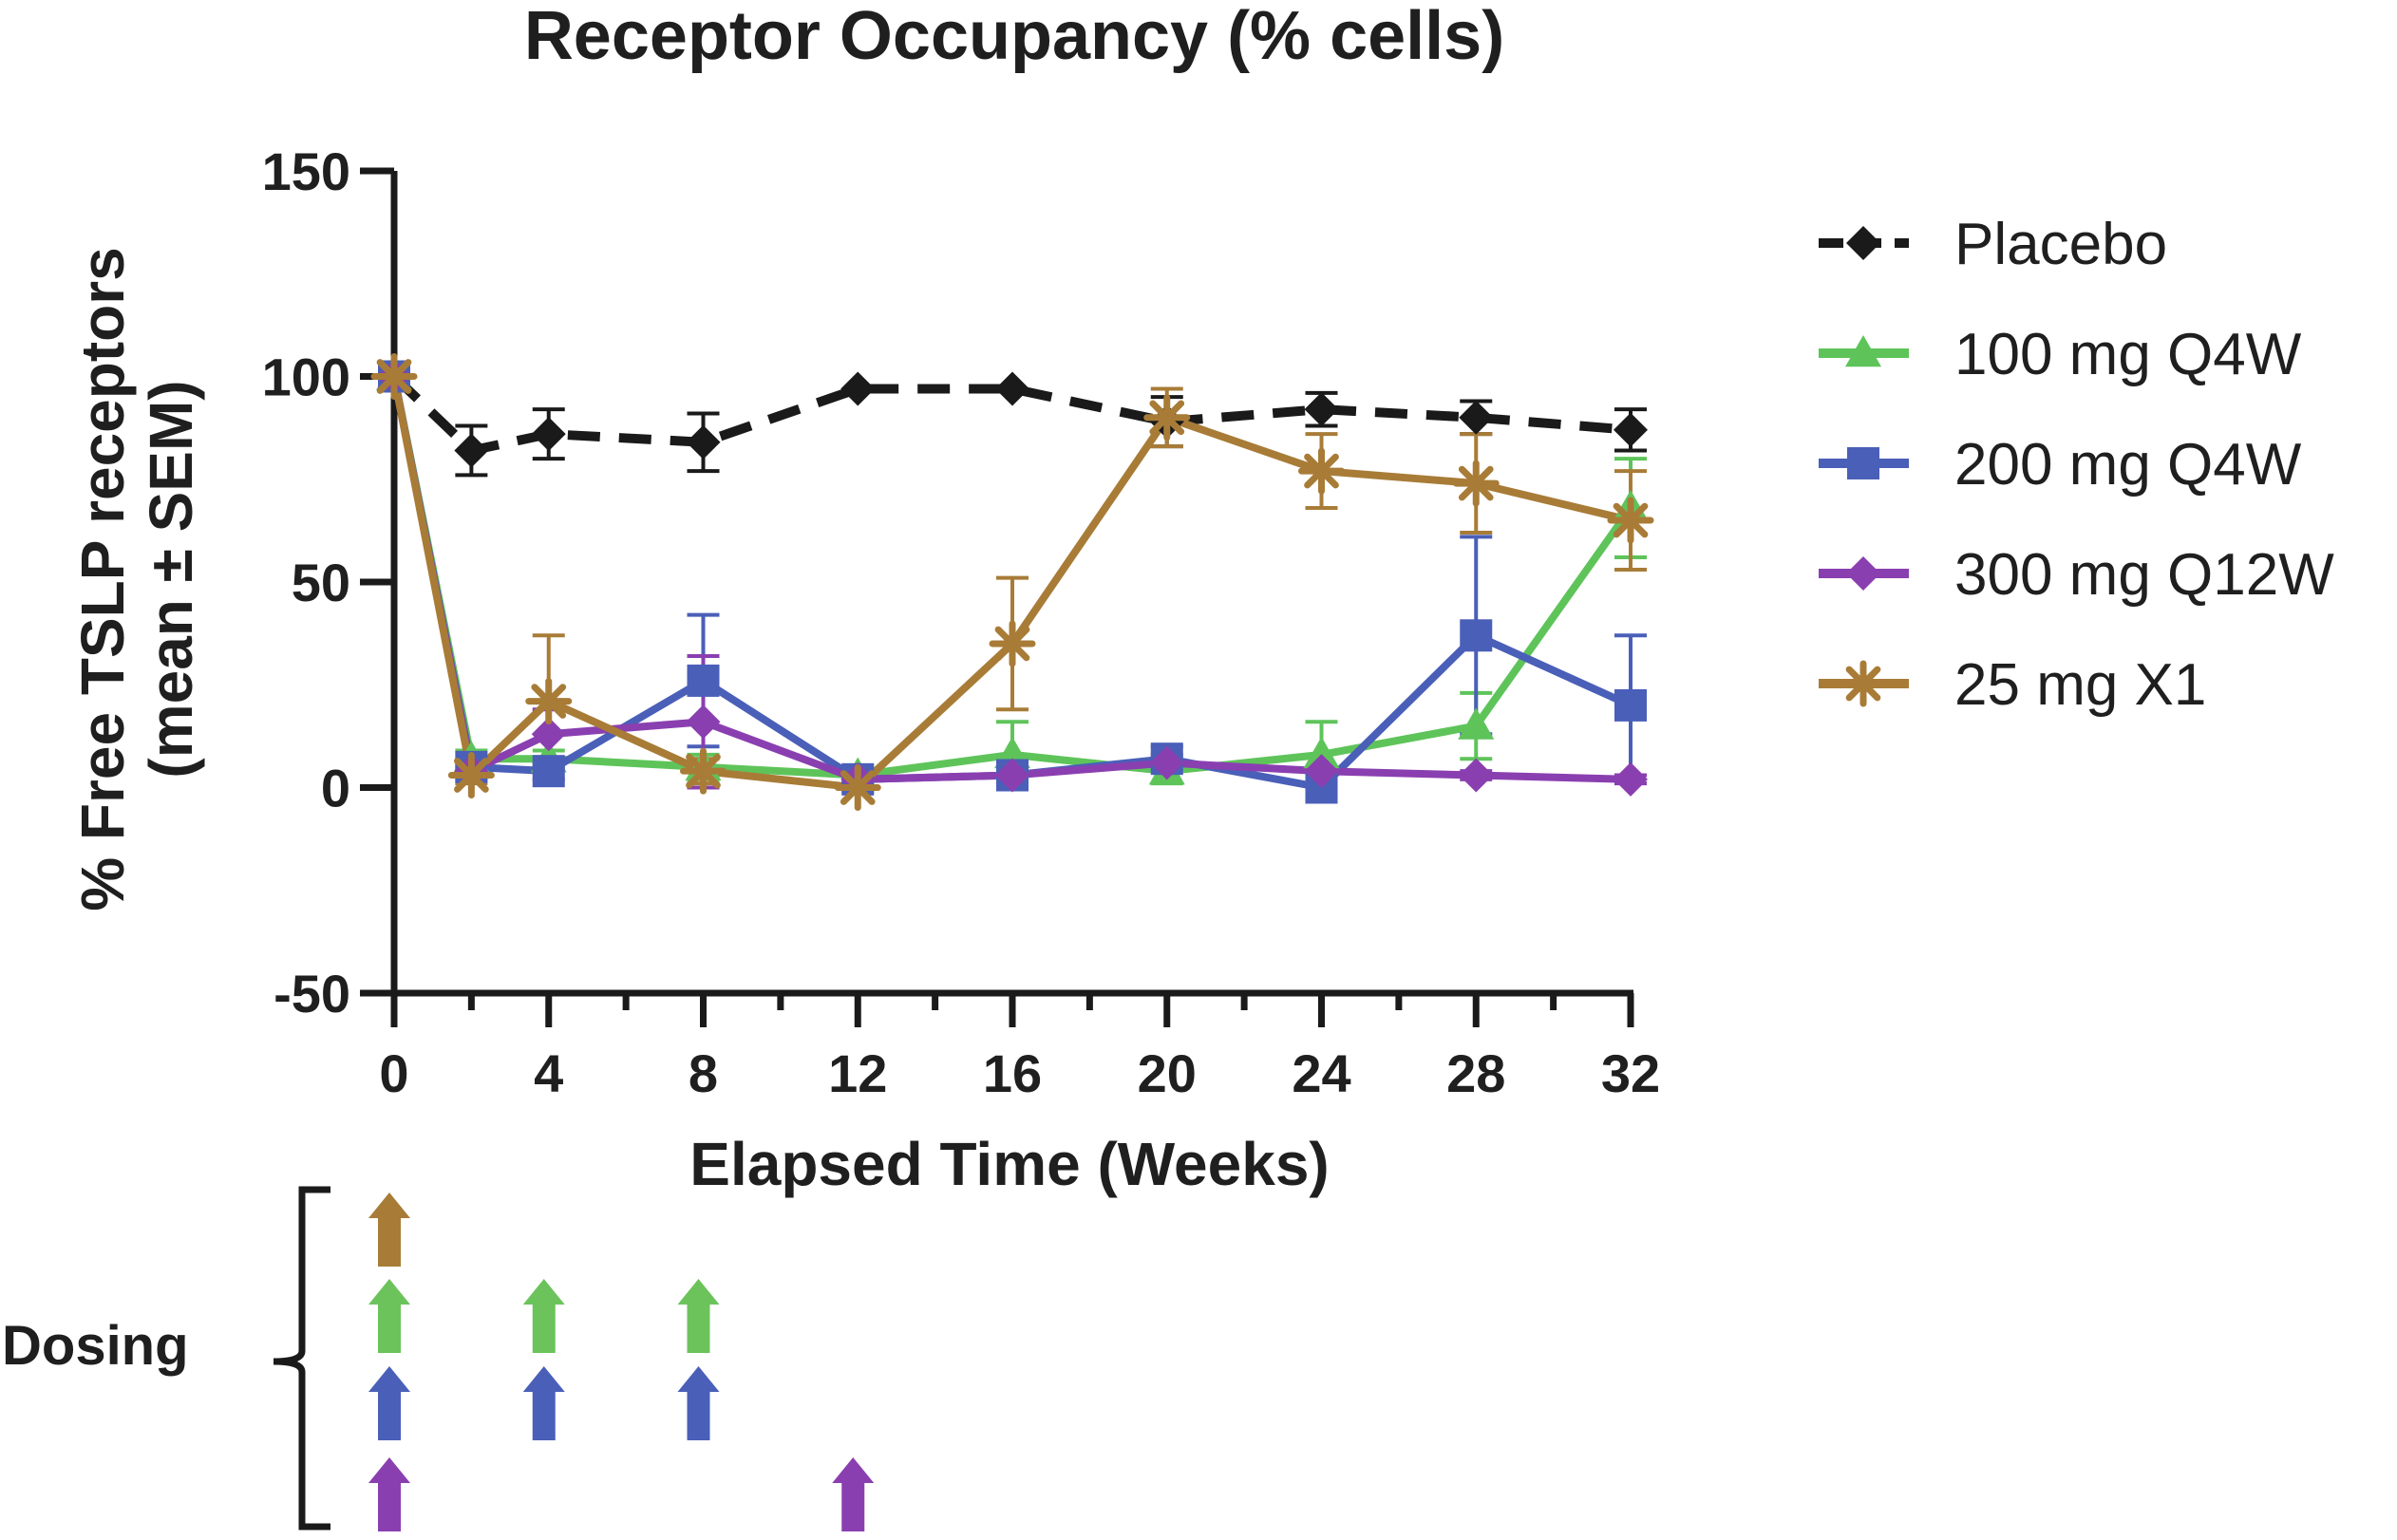 Image resolution: width=2397 pixels, height=1540 pixels. Describe the element at coordinates (1863, 351) in the screenshot. I see `legend-marker-100-mg-q4w` at that location.